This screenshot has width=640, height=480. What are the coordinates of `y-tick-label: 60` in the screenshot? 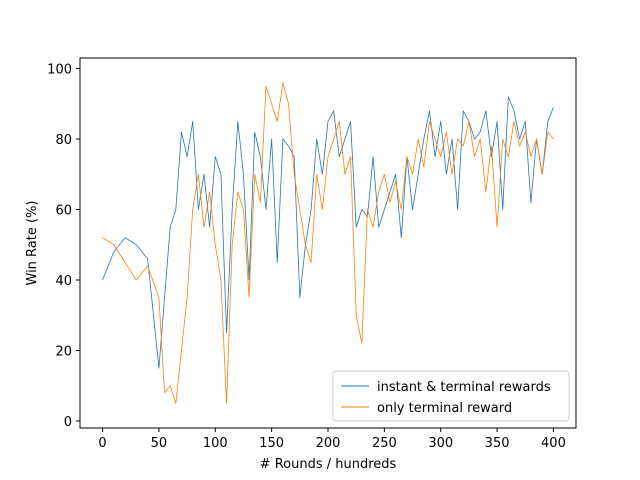 It's located at (63, 211).